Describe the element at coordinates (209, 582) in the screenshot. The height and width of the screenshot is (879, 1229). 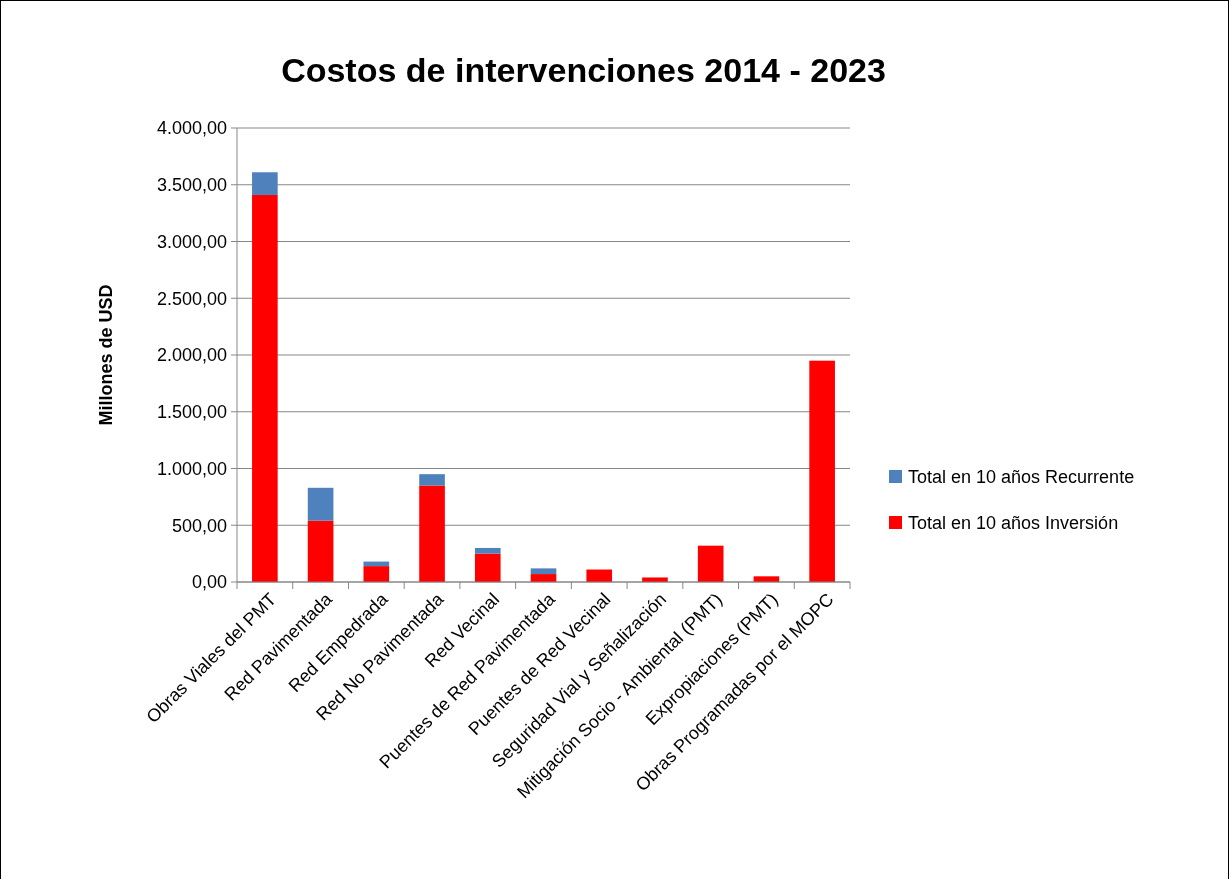
I see `y-tick-label: 0,00` at that location.